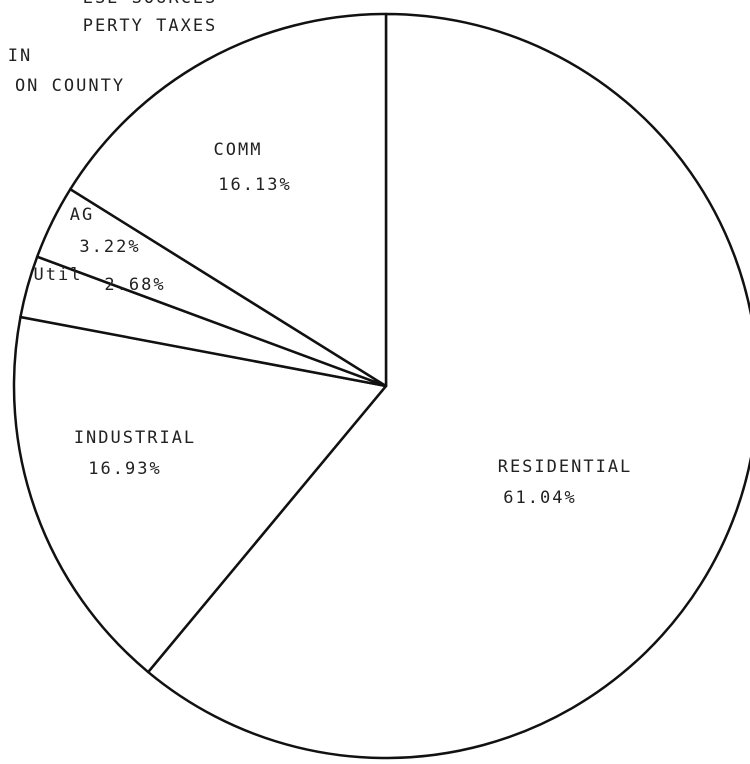 Image resolution: width=750 pixels, height=764 pixels. What do you see at coordinates (124, 469) in the screenshot?
I see `value-label: 16.93%` at bounding box center [124, 469].